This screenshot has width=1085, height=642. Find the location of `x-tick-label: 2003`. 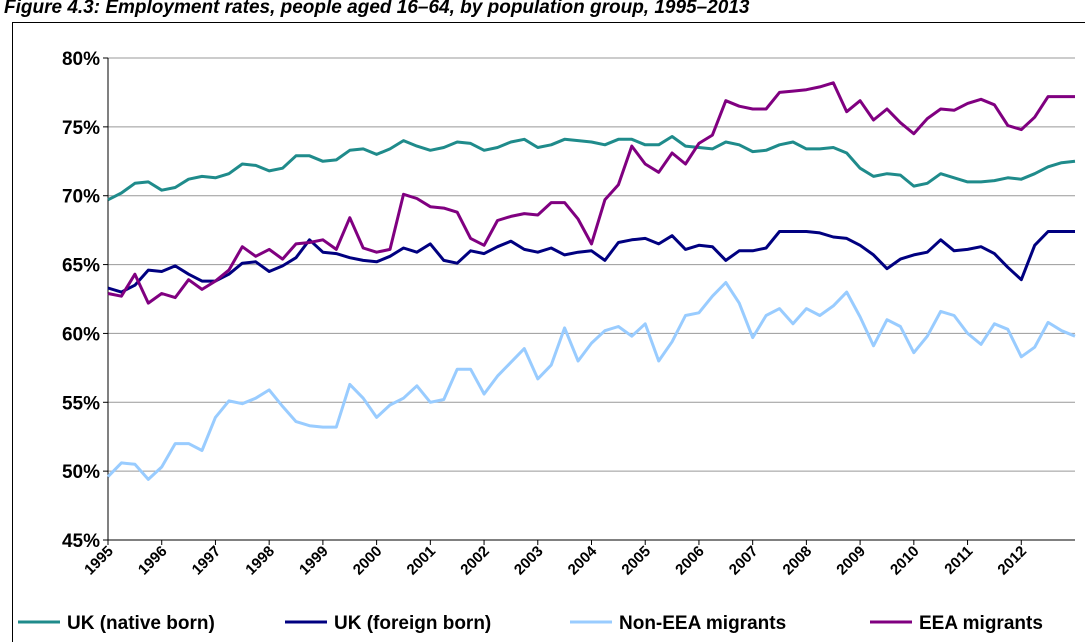

x-tick-label: 2003 is located at coordinates (529, 561).